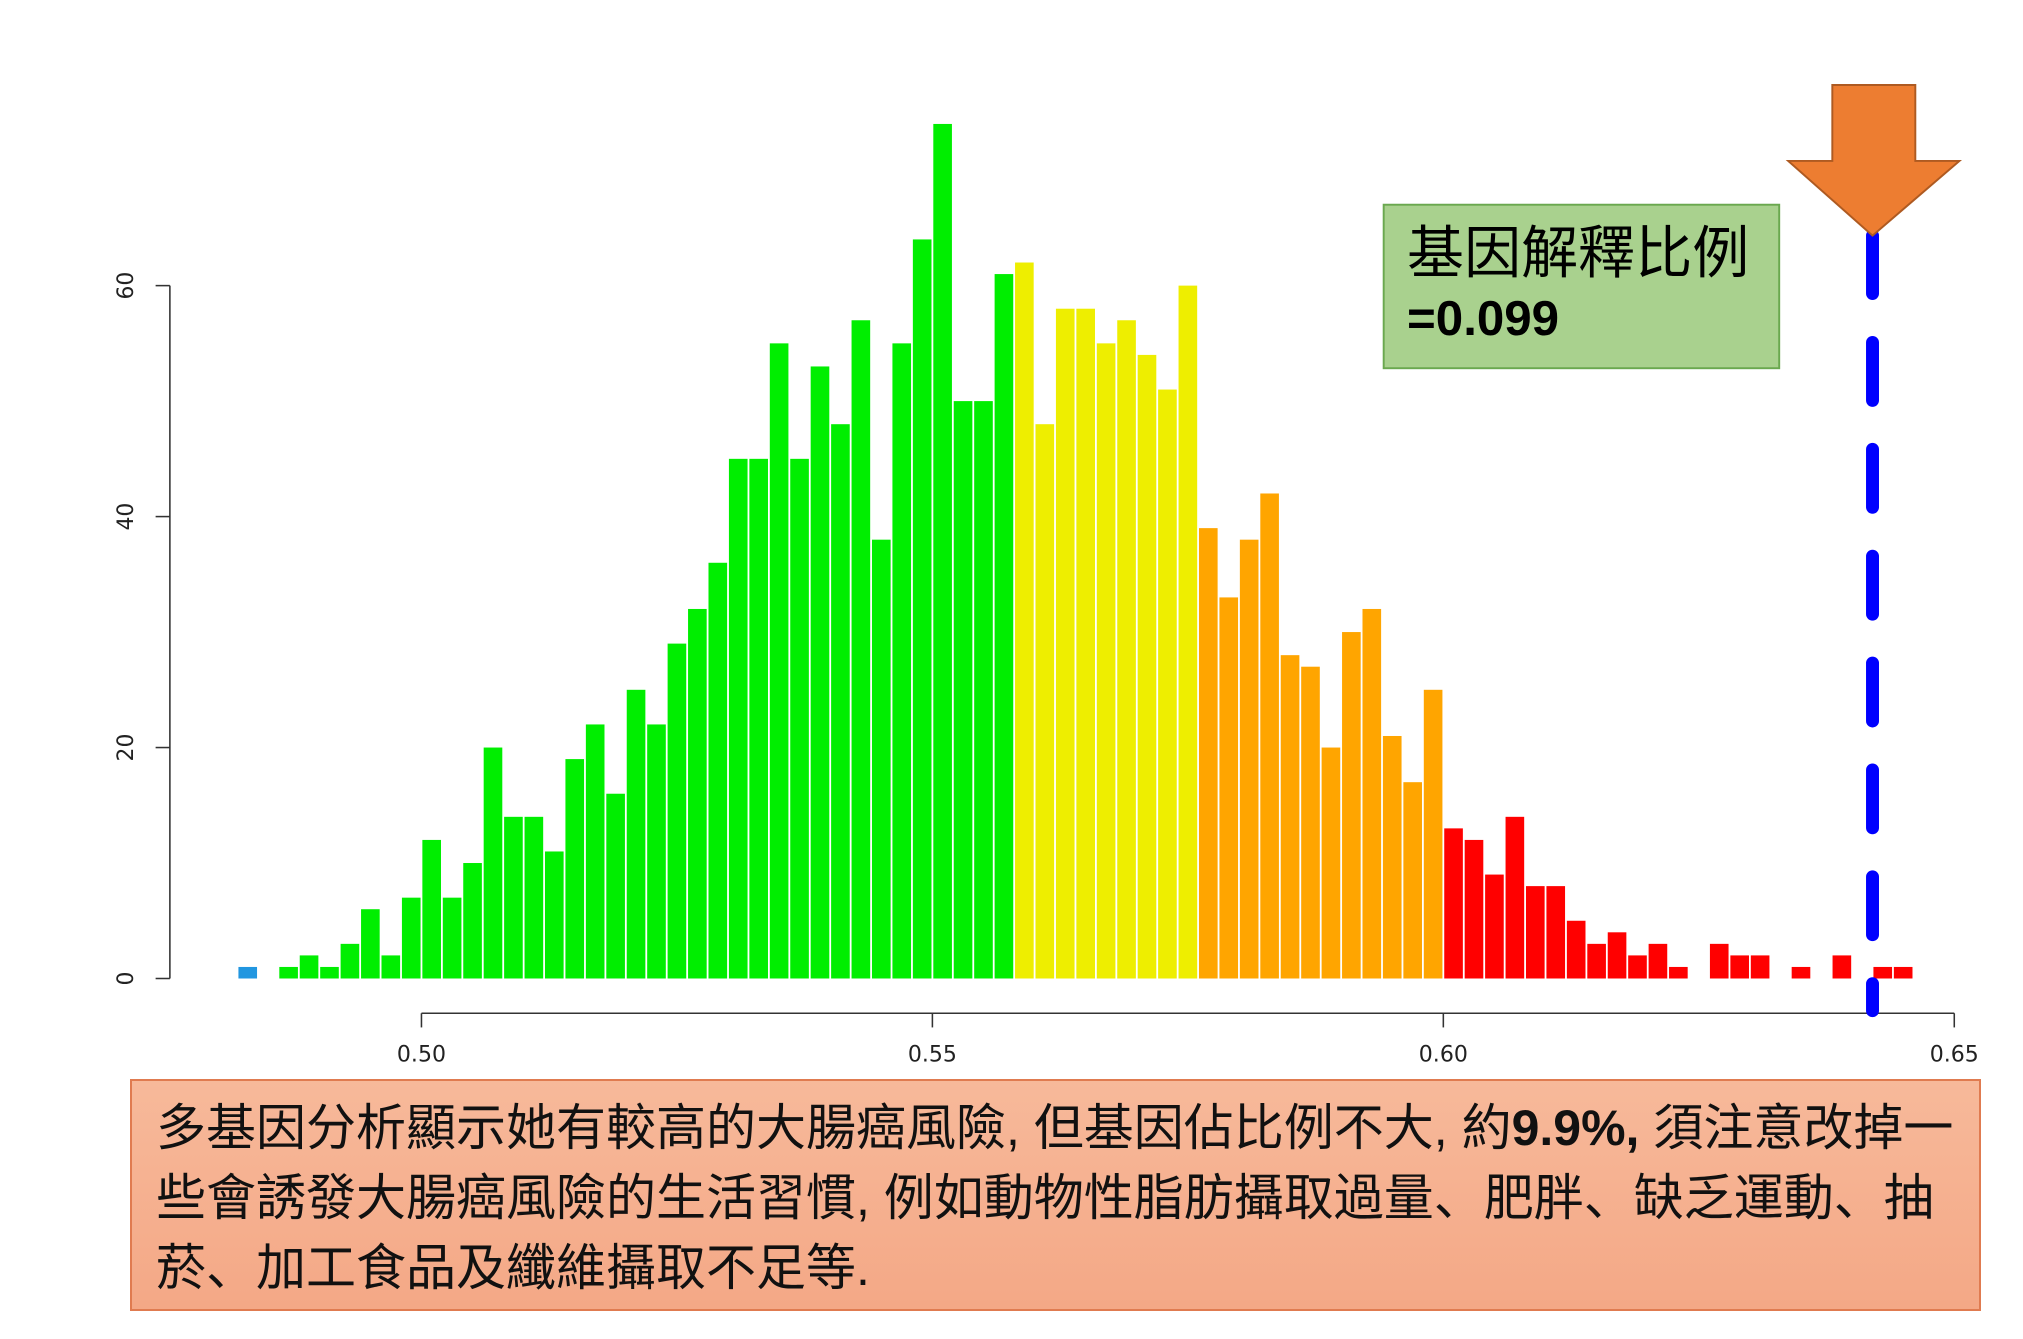 The width and height of the screenshot is (2023, 1339). I want to click on x-tick-label: 0.60, so click(1443, 1055).